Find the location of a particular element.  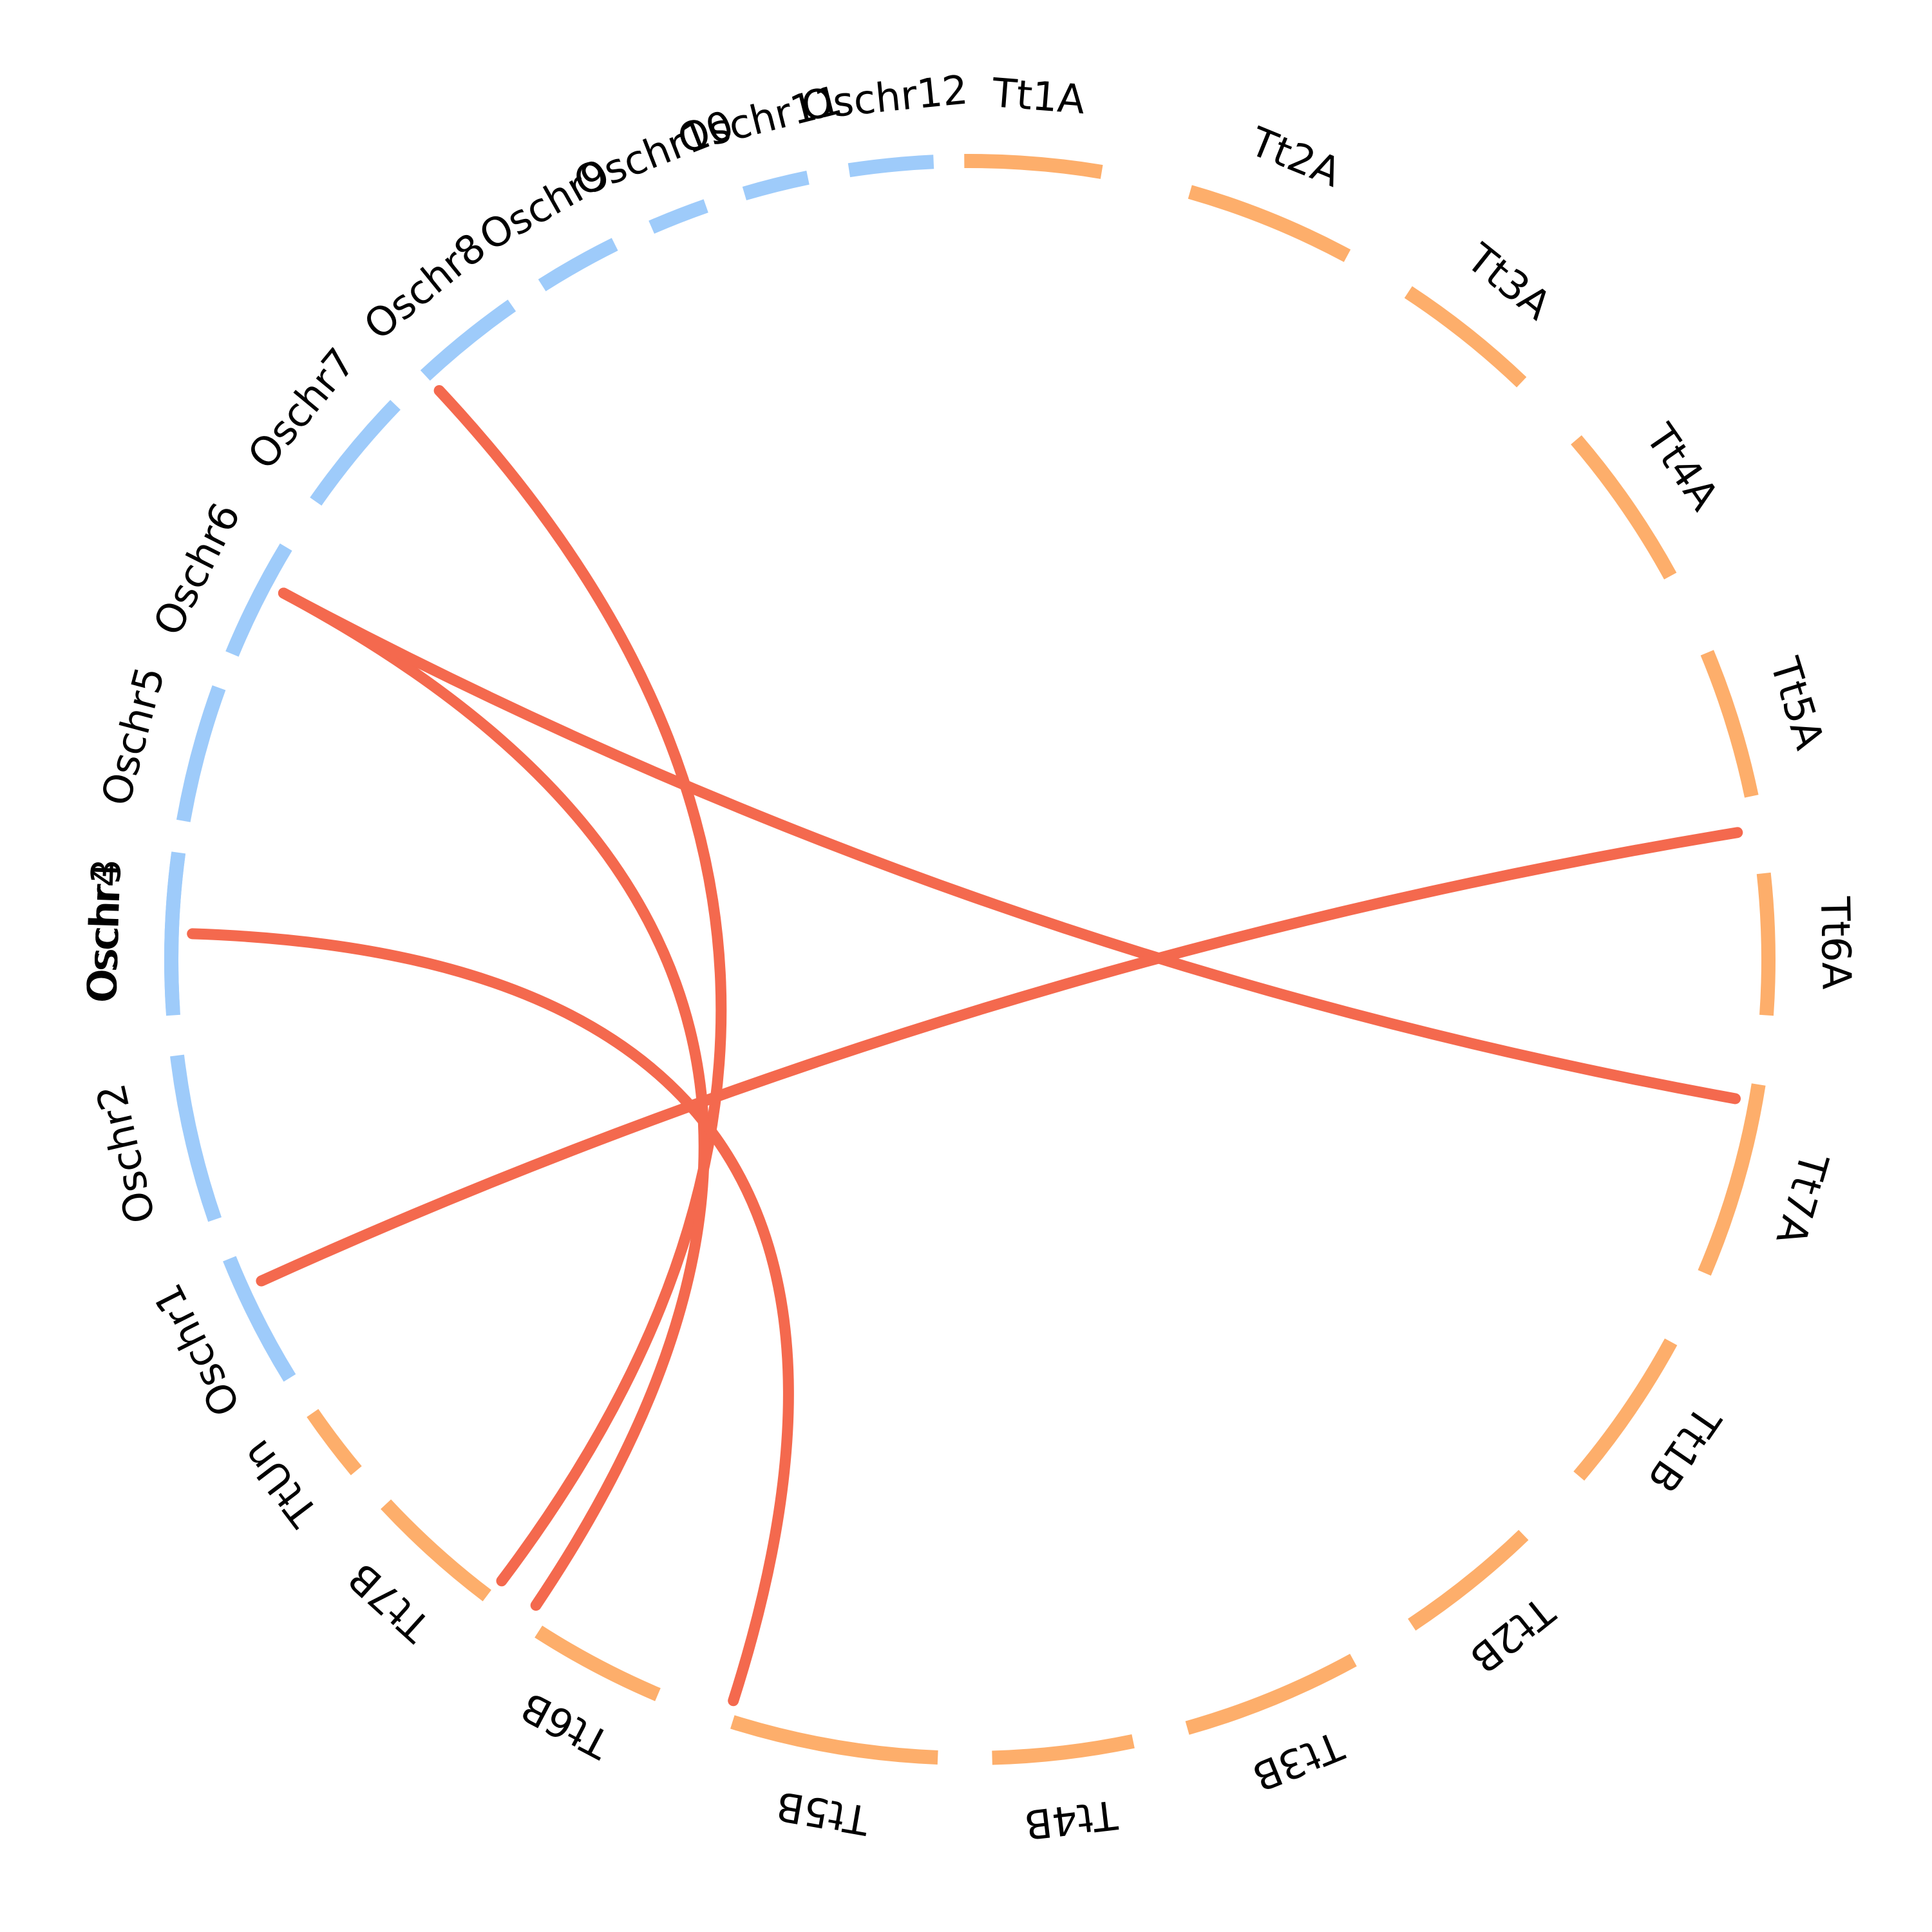

chromosome-segment-oschr10 is located at coordinates (679, 216).